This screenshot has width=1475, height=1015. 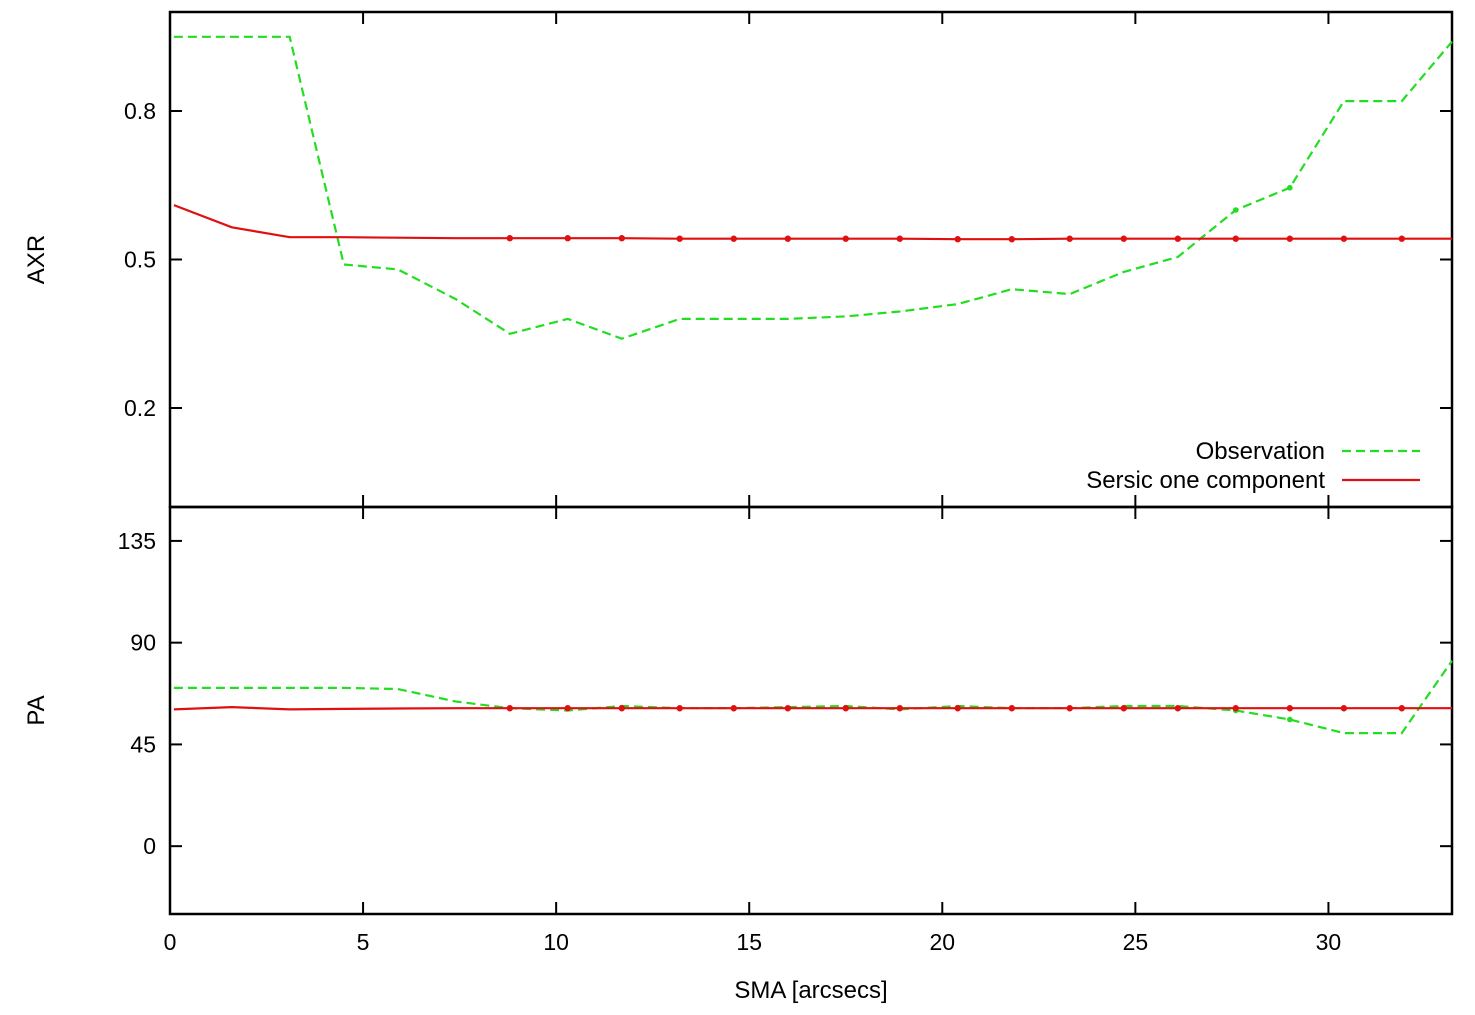 I want to click on legend: Observation Sersic one component, so click(x=1253, y=466).